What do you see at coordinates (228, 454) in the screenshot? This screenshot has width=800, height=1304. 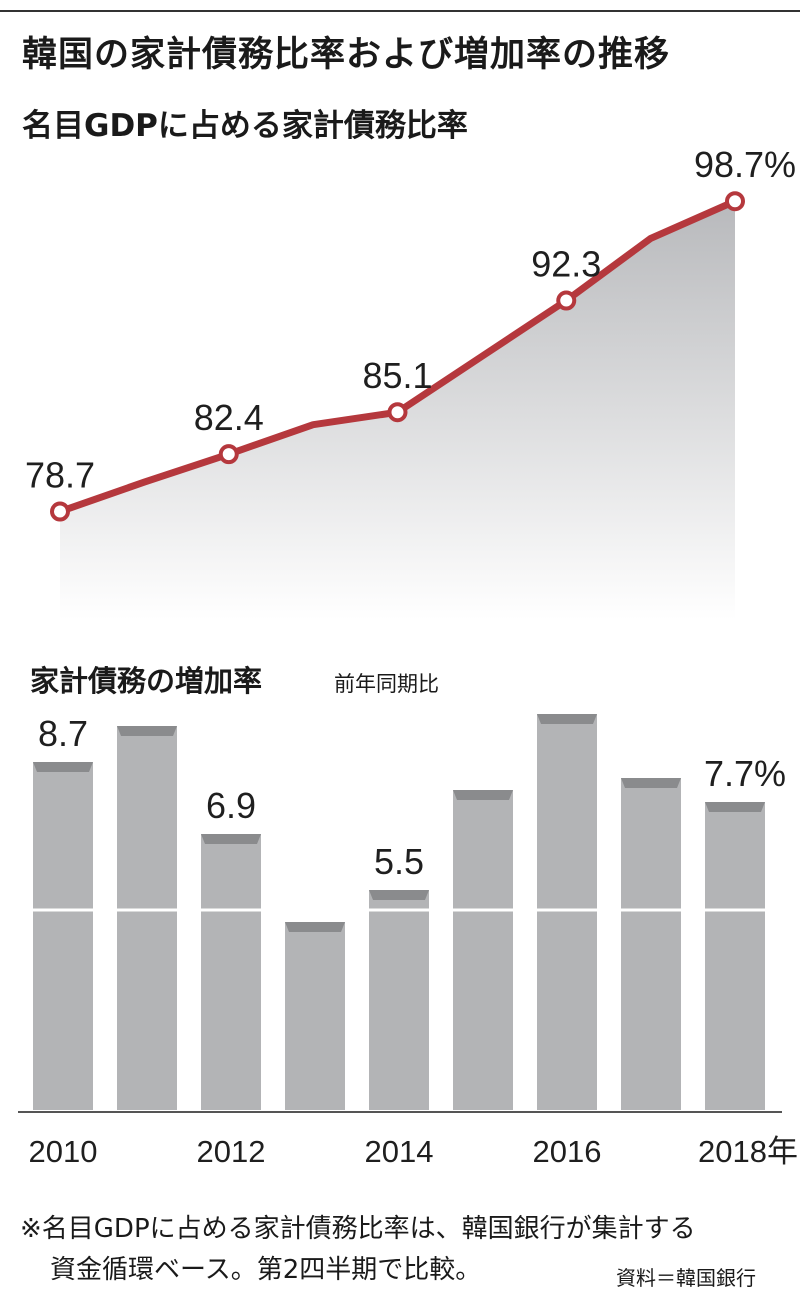 I see `line-point-2012` at bounding box center [228, 454].